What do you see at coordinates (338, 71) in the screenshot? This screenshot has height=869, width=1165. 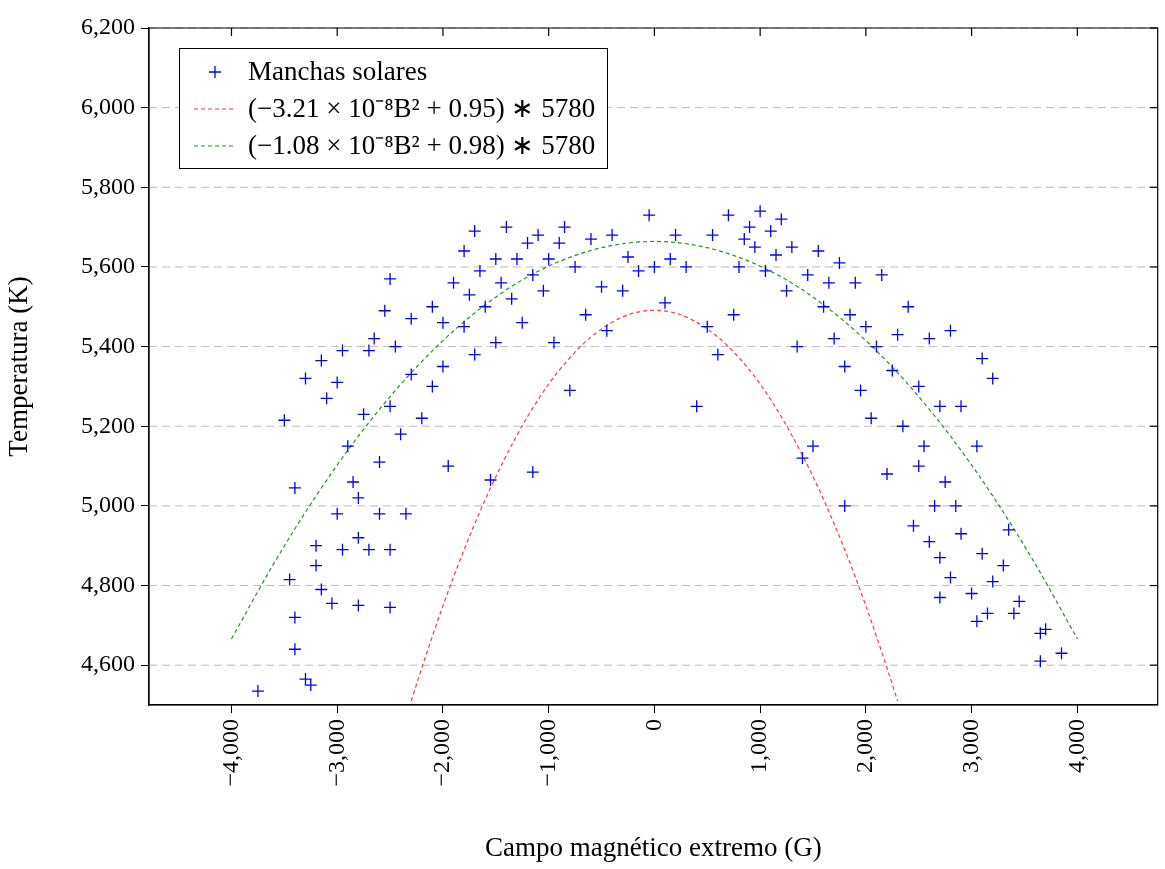 I see `legend-label: Manchas solares` at bounding box center [338, 71].